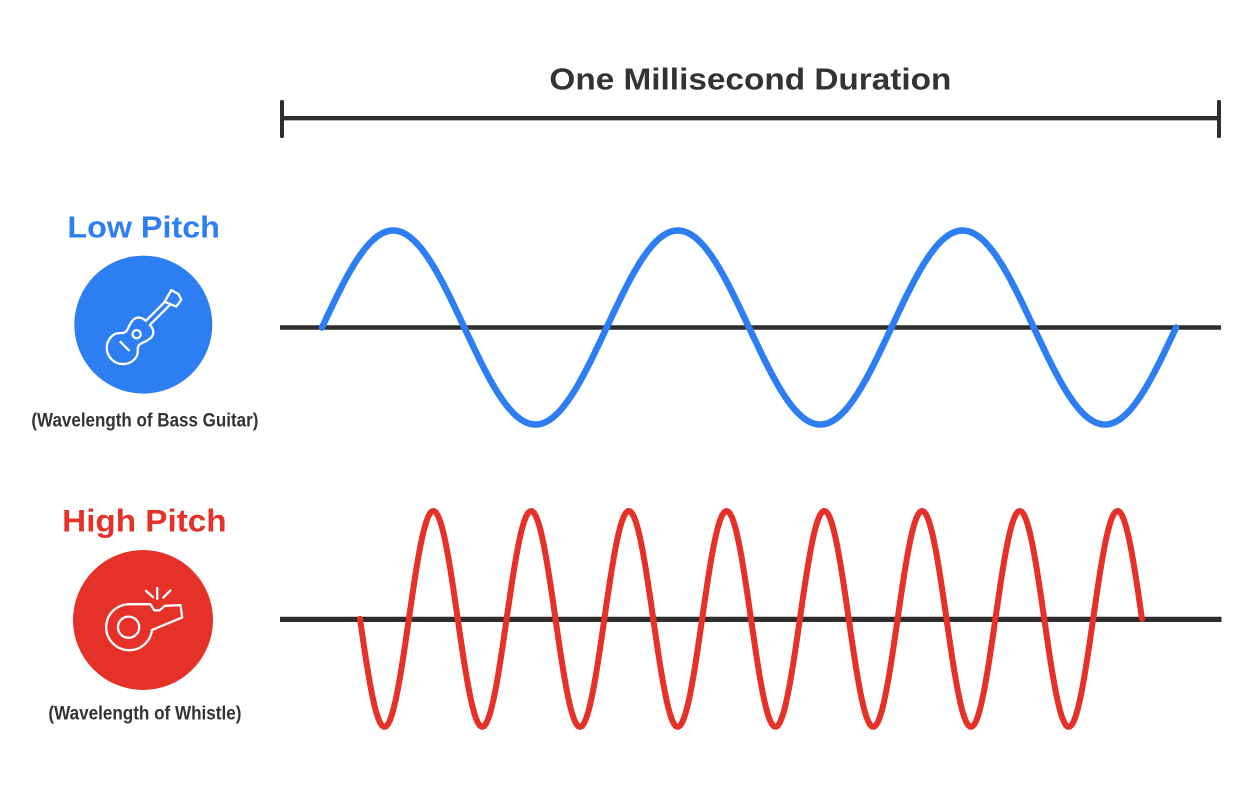 This screenshot has height=792, width=1251. What do you see at coordinates (144, 421) in the screenshot?
I see `svg-text: (Wavelength of Bass Guitar)` at bounding box center [144, 421].